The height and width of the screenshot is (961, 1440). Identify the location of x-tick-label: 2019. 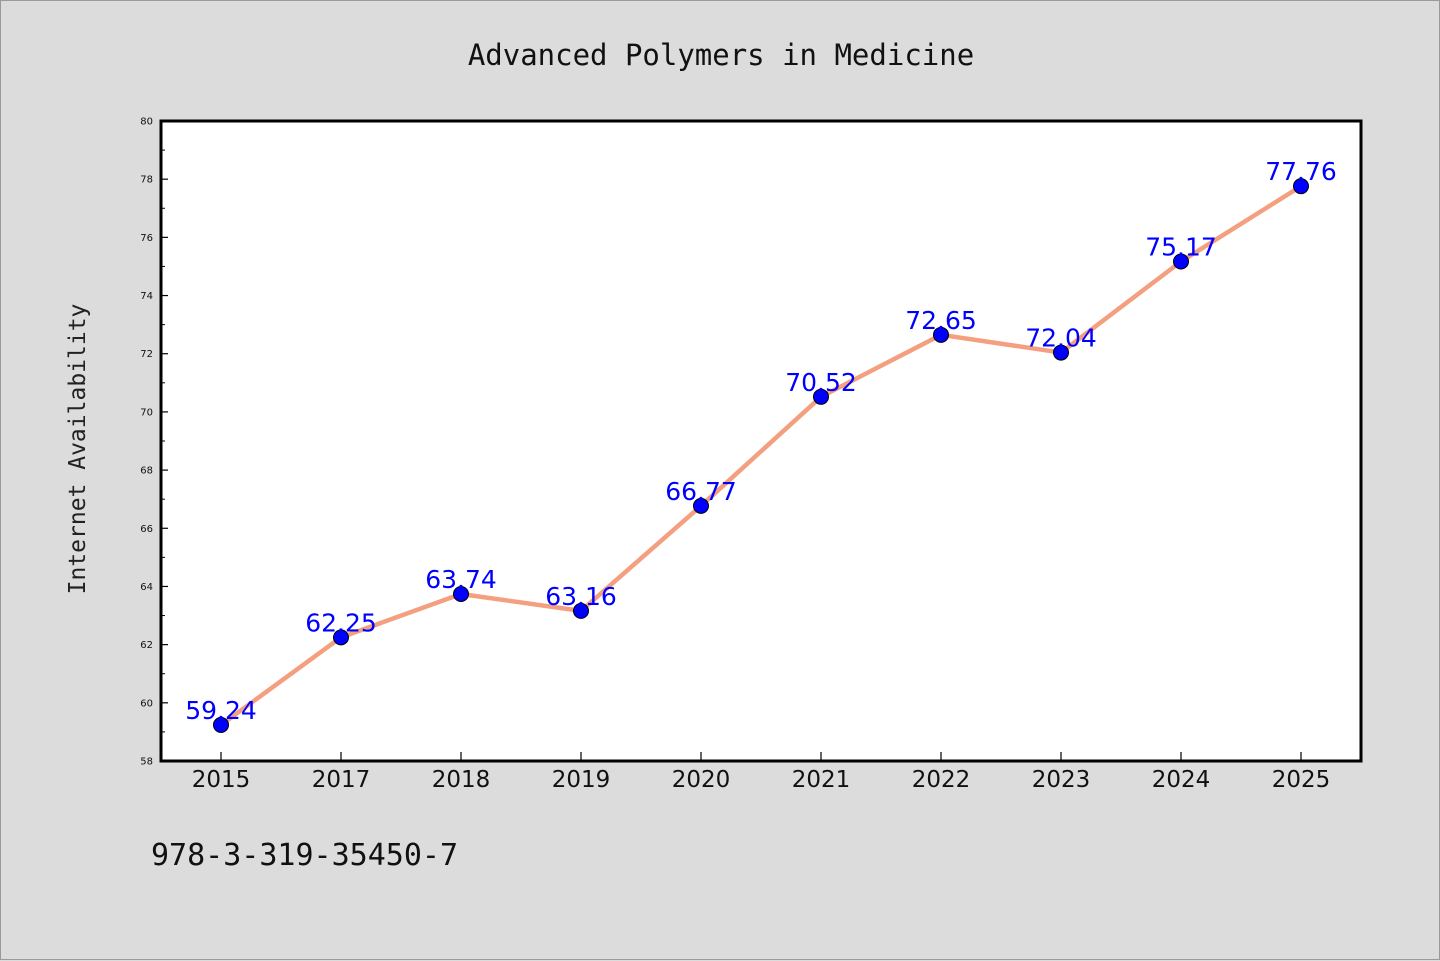
(581, 780).